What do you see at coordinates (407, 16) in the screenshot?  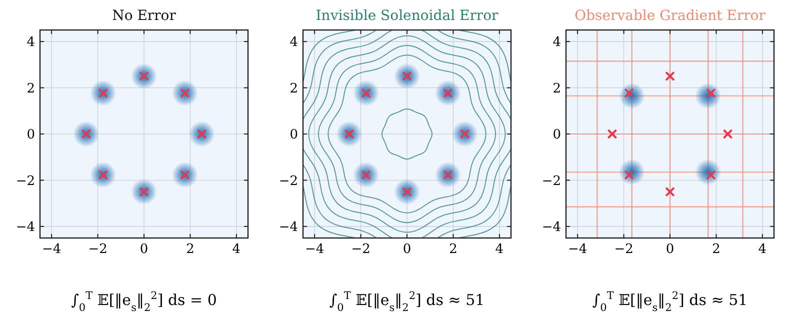 I see `chart-title: Invisible Solenoidal Error` at bounding box center [407, 16].